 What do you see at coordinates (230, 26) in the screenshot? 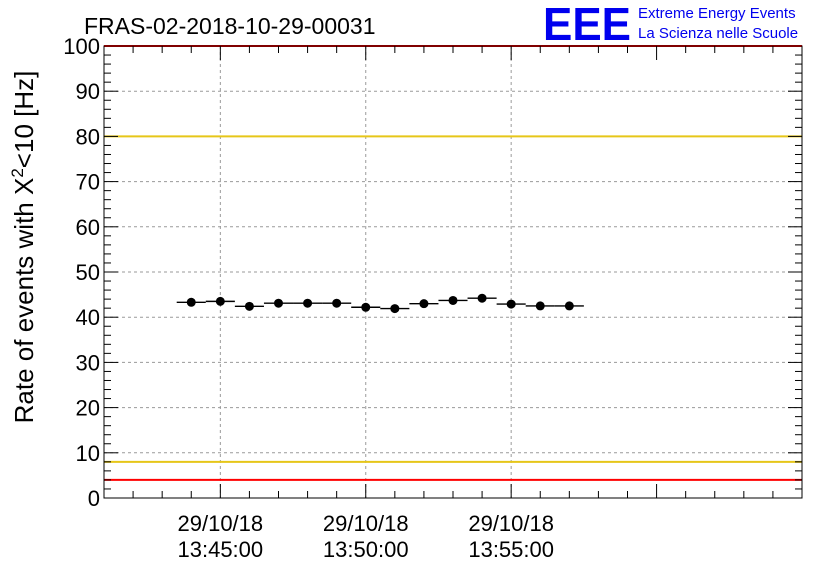
I see `chart-title: FRAS-02-2018-10-29-00031` at bounding box center [230, 26].